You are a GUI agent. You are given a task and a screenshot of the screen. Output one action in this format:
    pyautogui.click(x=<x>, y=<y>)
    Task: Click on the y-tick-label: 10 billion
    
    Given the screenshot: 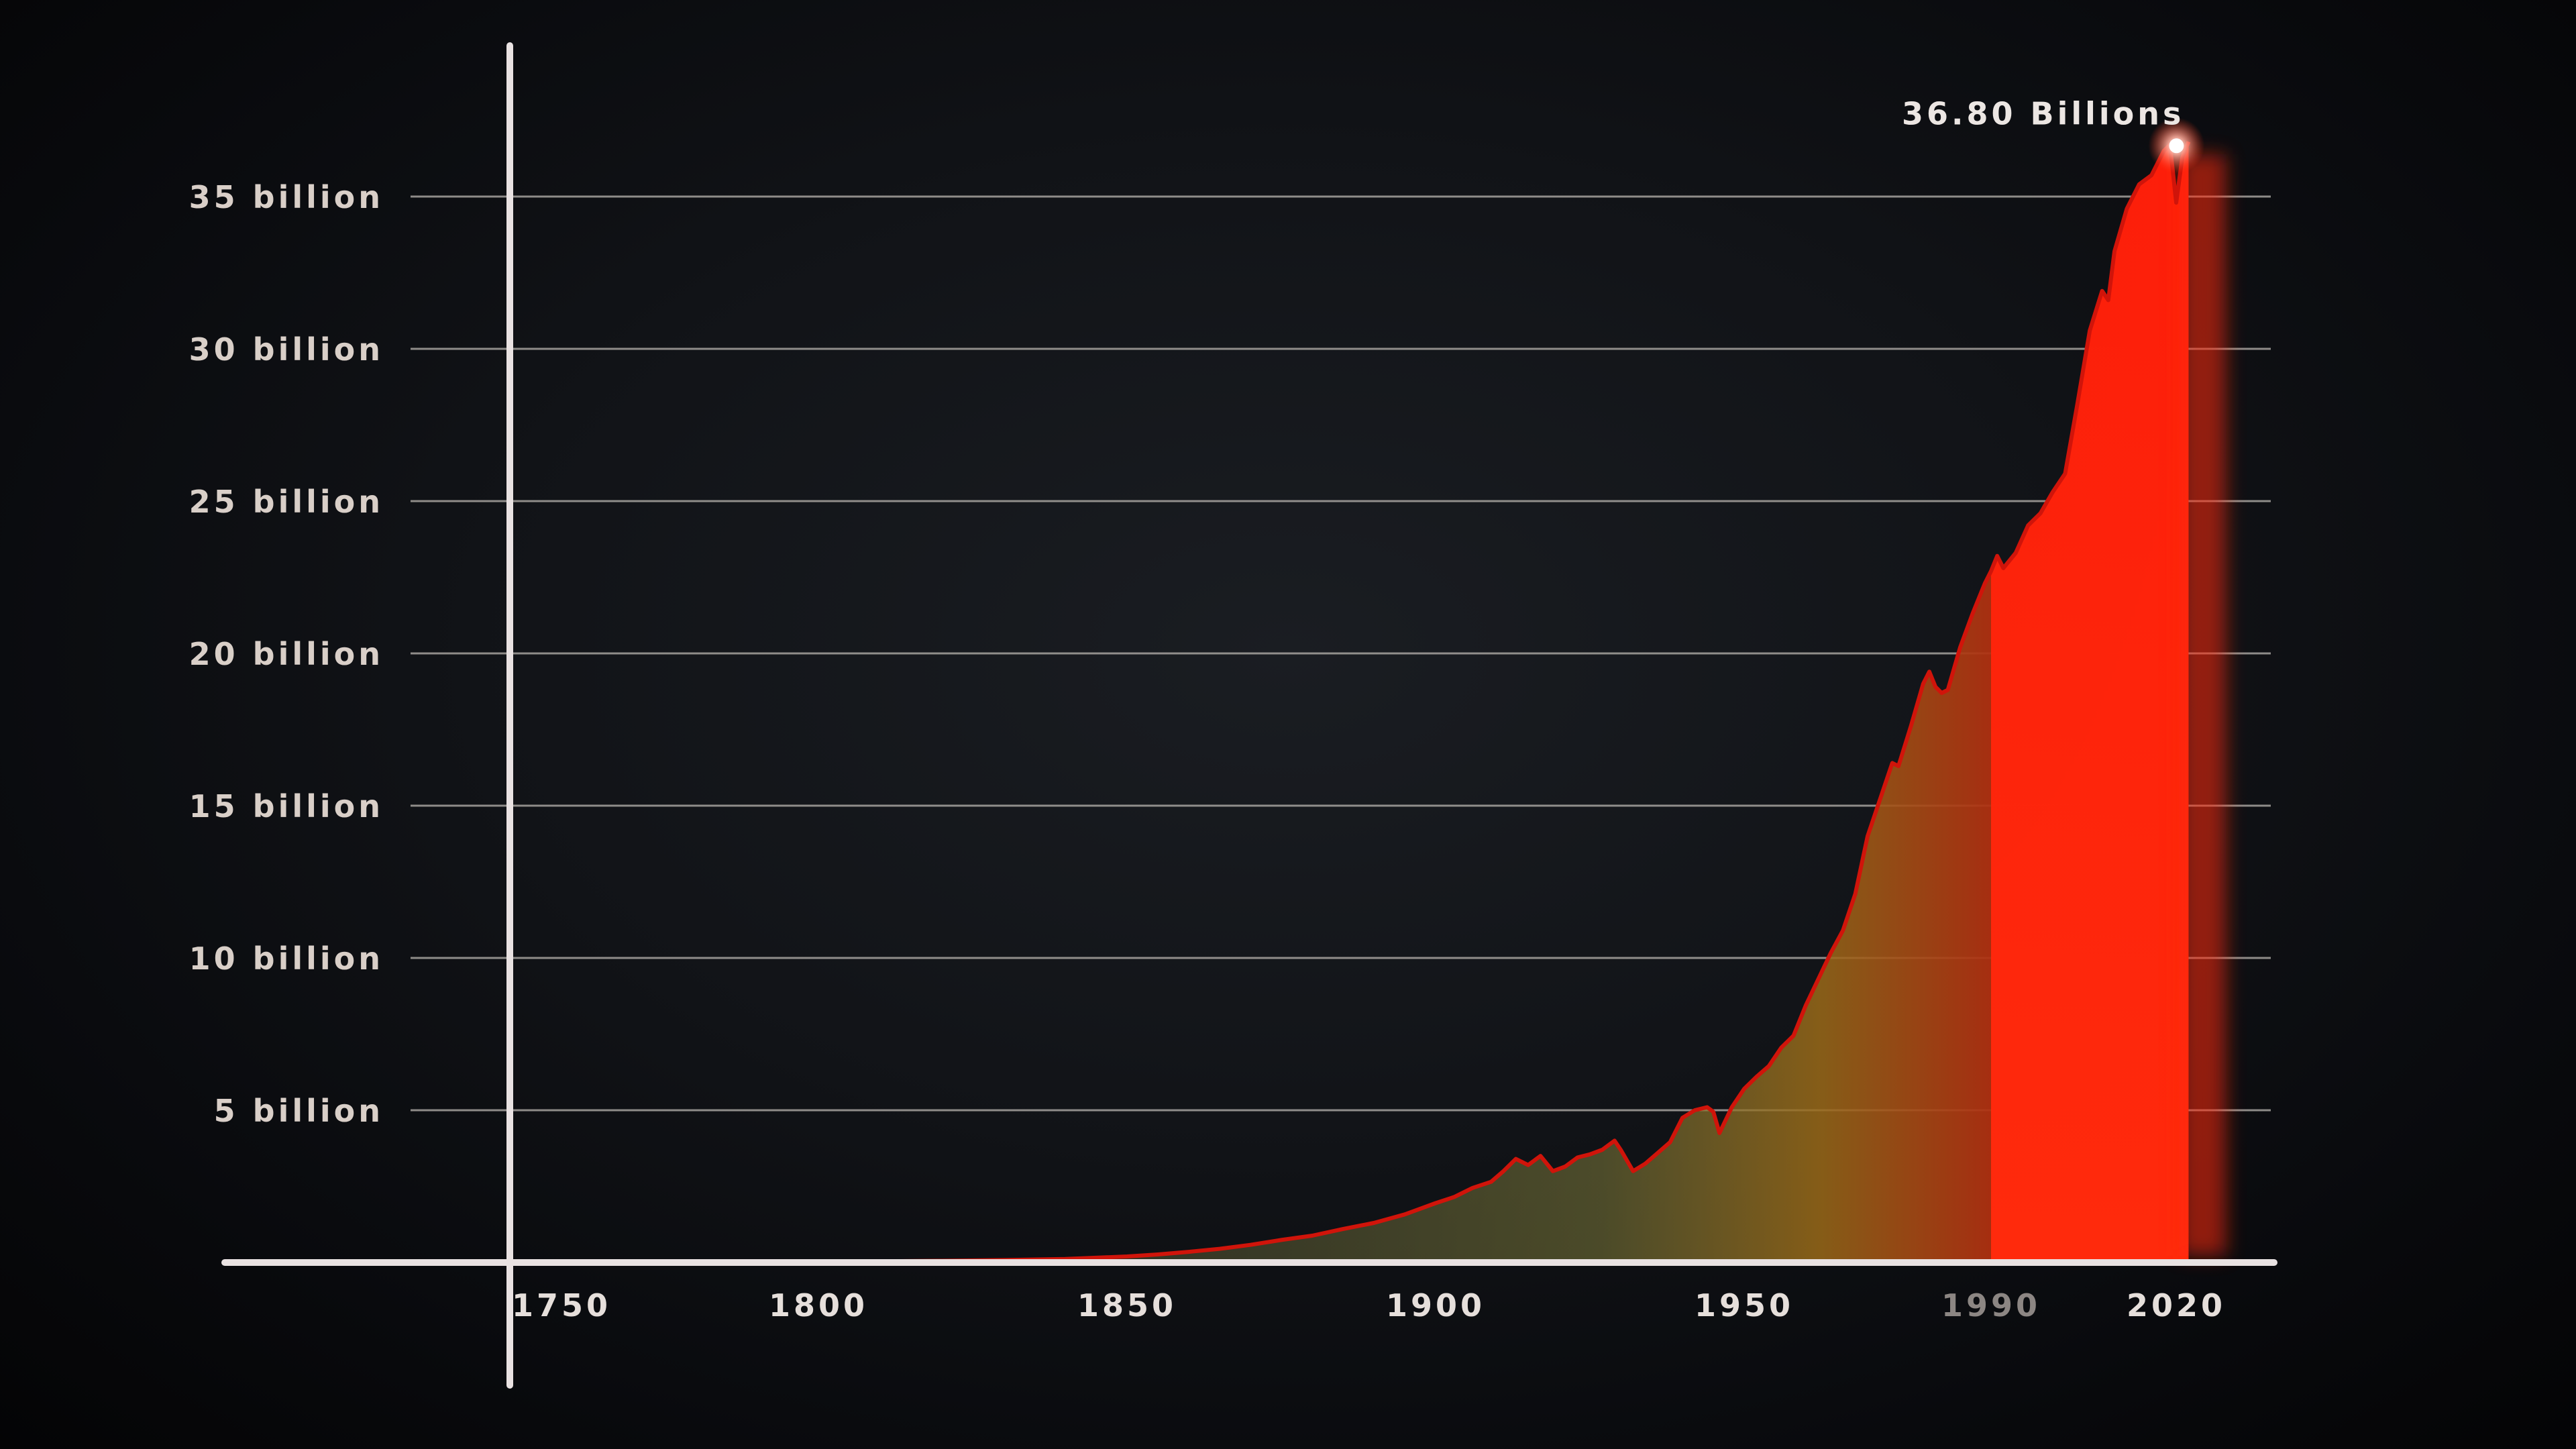 What is the action you would take?
    pyautogui.click(x=286, y=959)
    